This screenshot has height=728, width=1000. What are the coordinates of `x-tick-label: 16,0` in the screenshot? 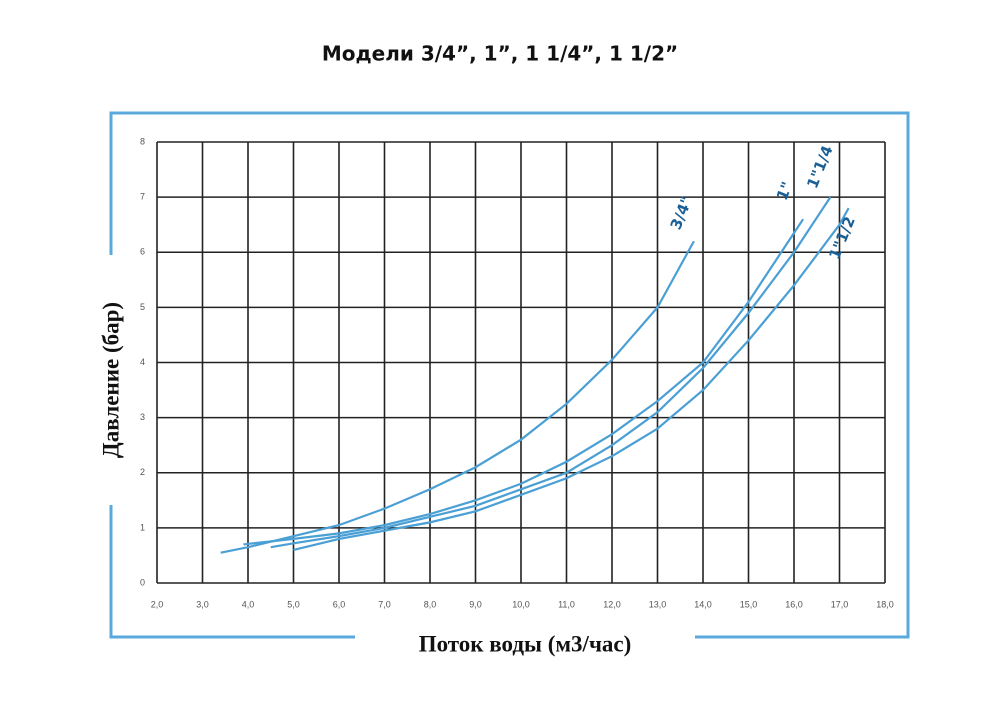 It's located at (794, 604).